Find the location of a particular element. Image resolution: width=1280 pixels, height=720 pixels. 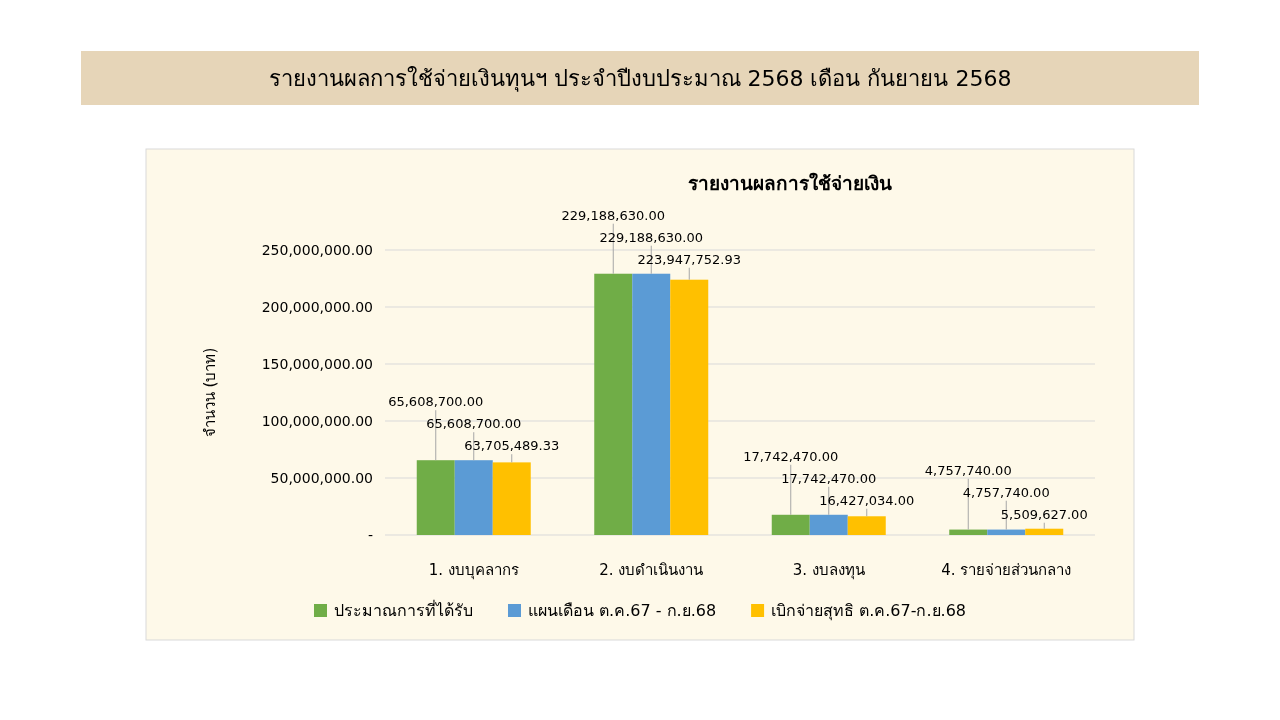

data-label: 223,947,752.93 is located at coordinates (689, 259).